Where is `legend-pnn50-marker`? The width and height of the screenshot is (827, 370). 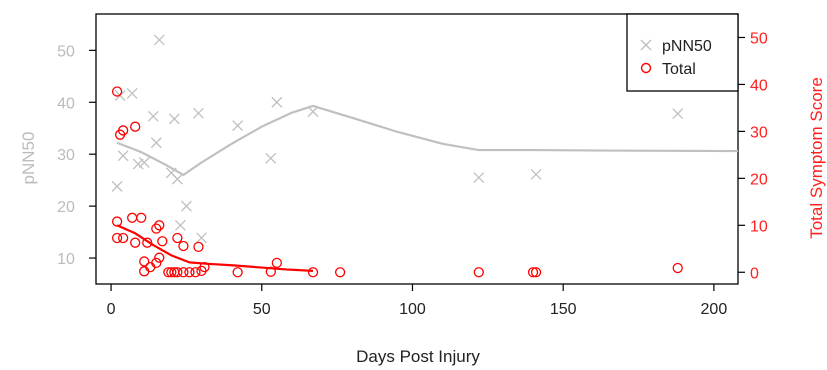 legend-pnn50-marker is located at coordinates (646, 45).